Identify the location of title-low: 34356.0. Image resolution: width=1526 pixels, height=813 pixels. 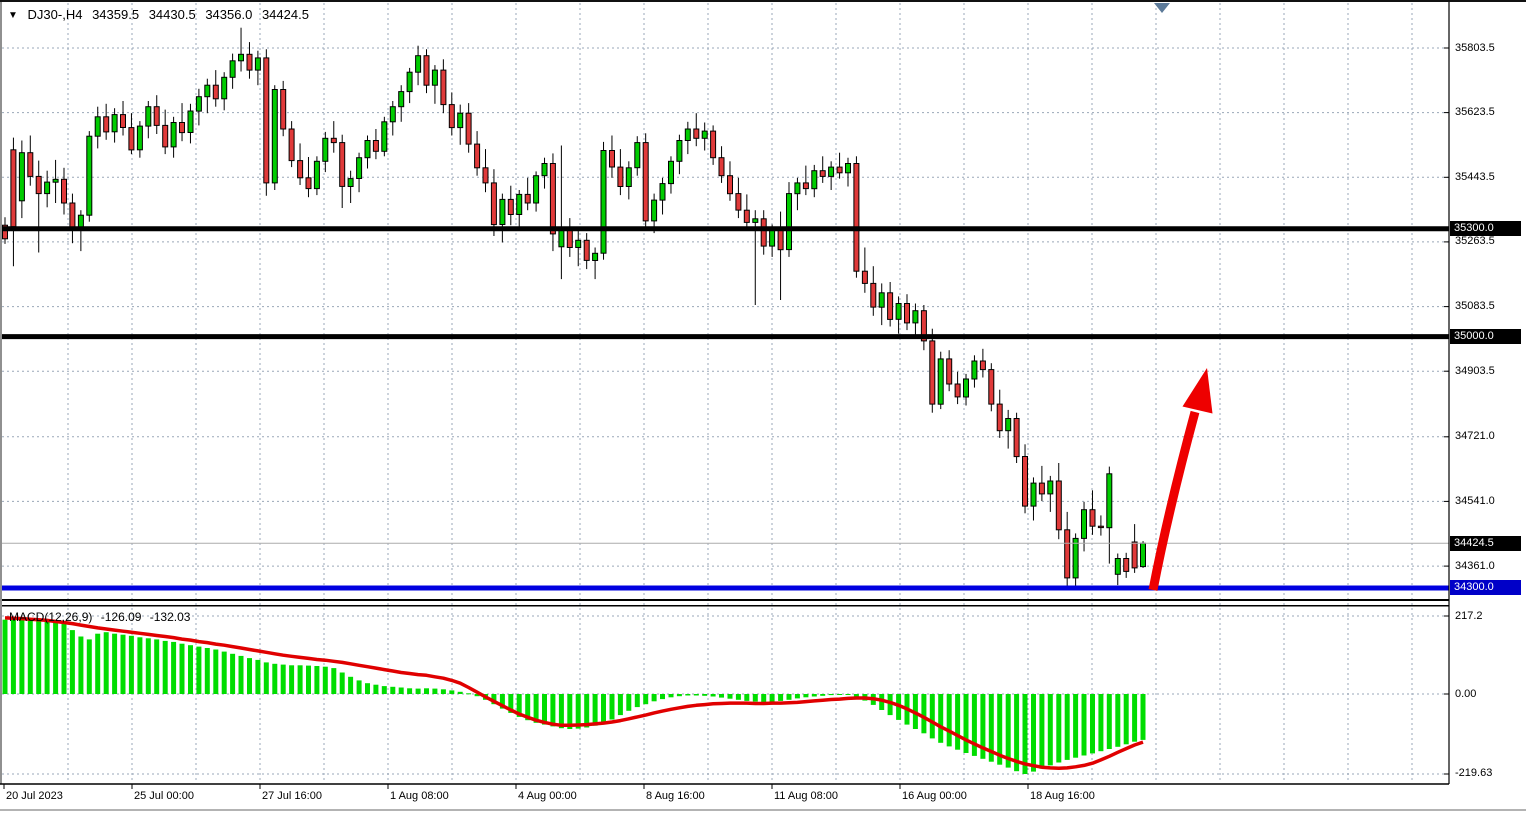
(229, 14).